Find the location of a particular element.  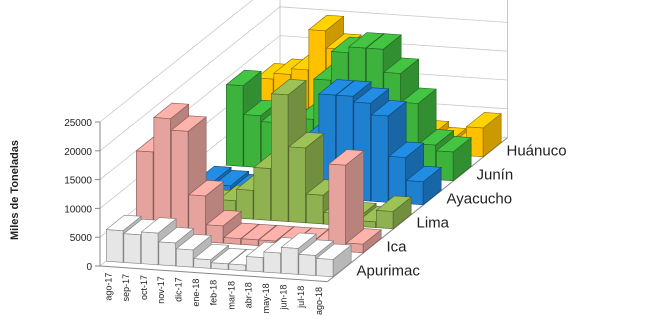

x-tick-label: sep-17 is located at coordinates (126, 288).